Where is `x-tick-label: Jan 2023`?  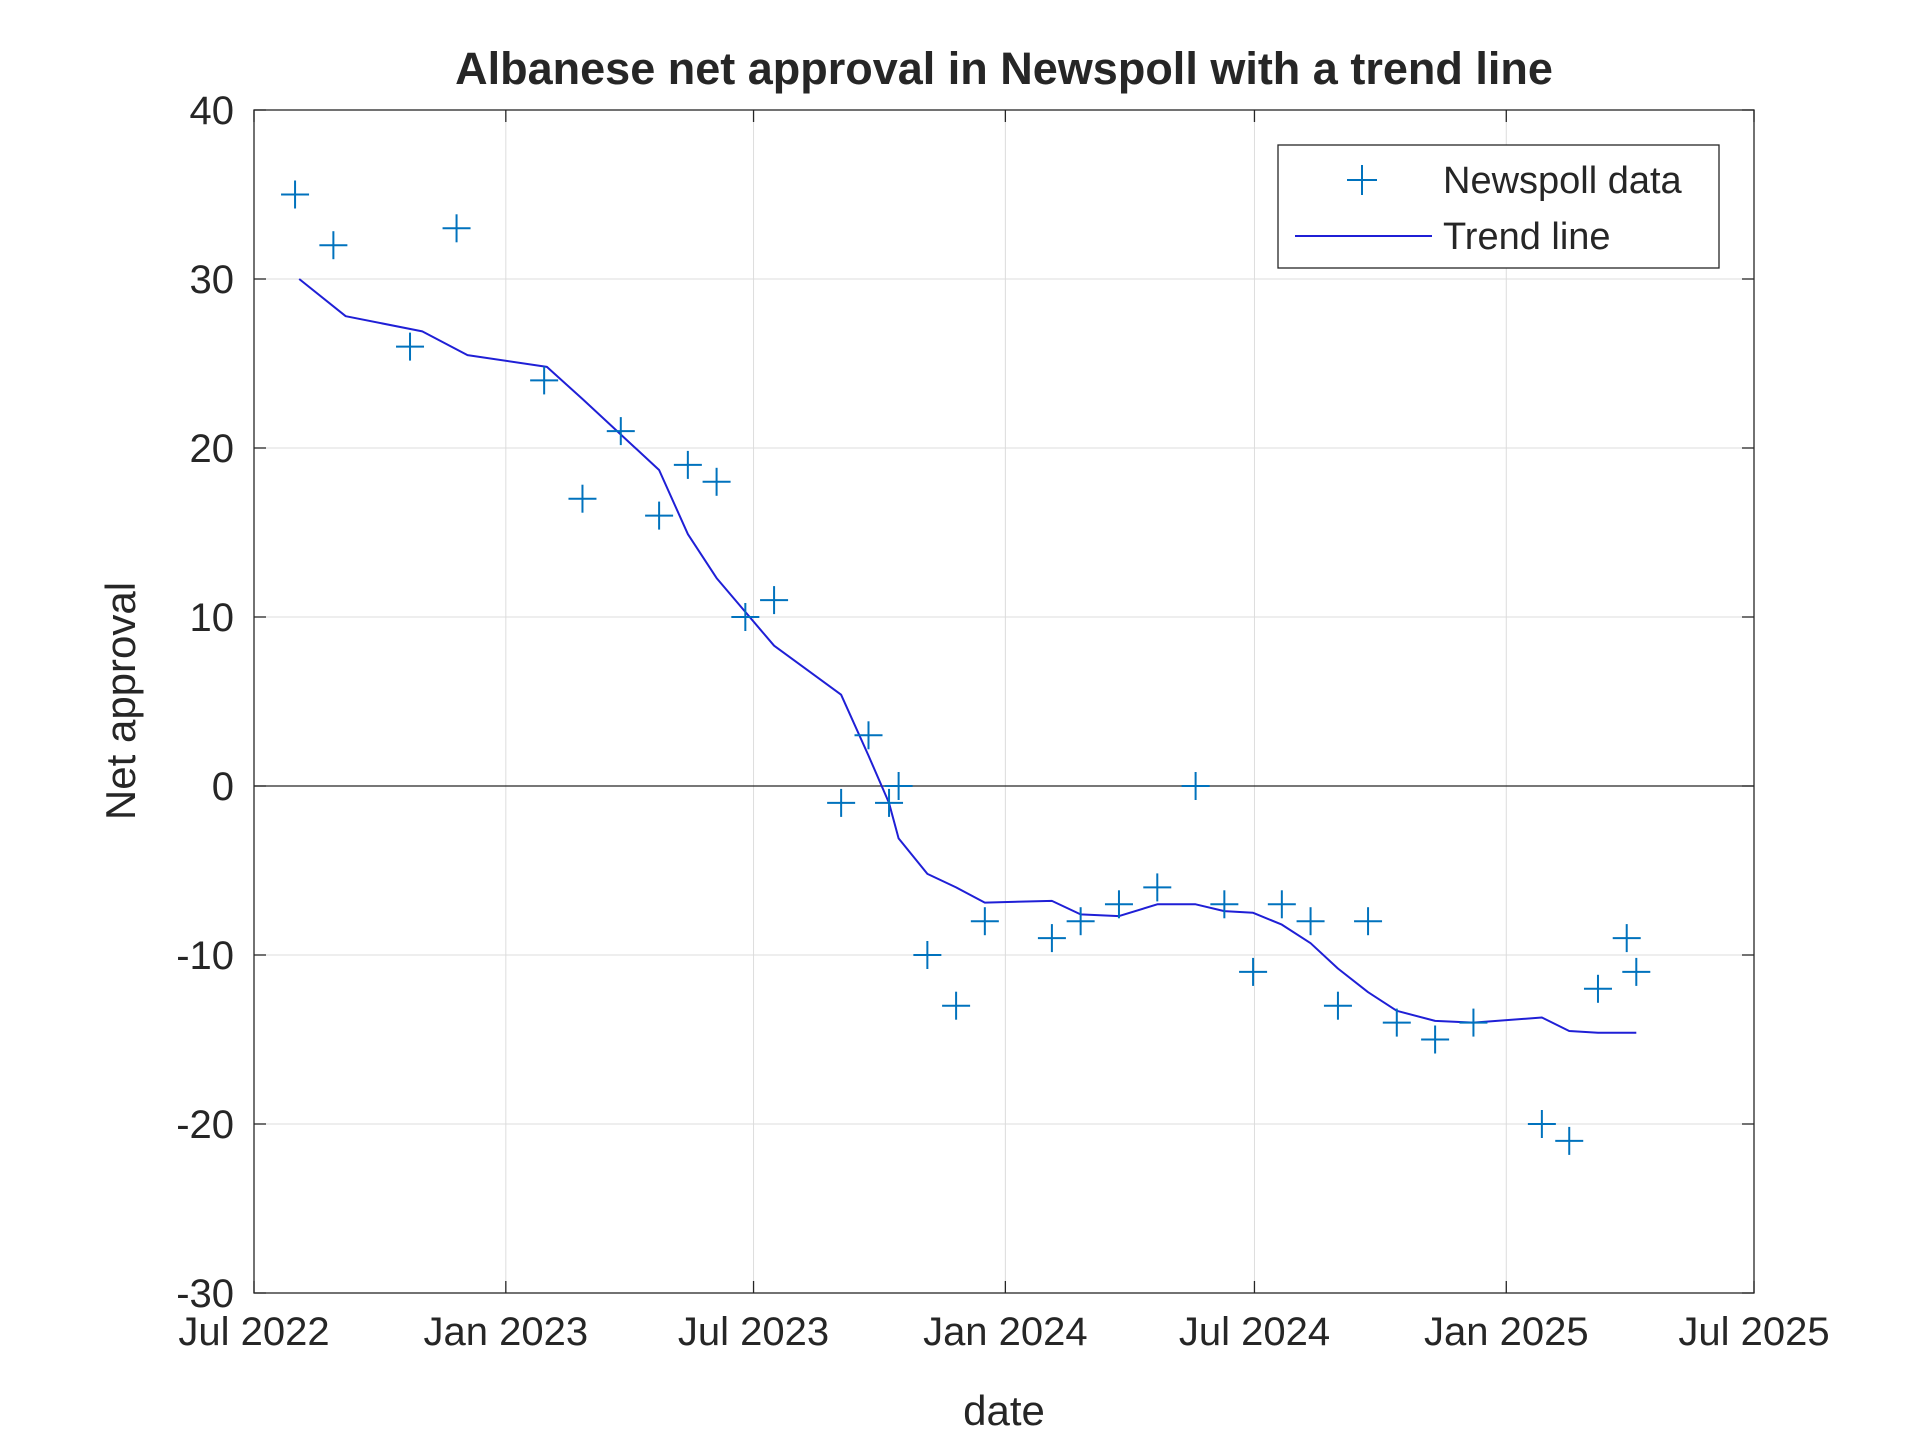
x-tick-label: Jan 2023 is located at coordinates (506, 1332).